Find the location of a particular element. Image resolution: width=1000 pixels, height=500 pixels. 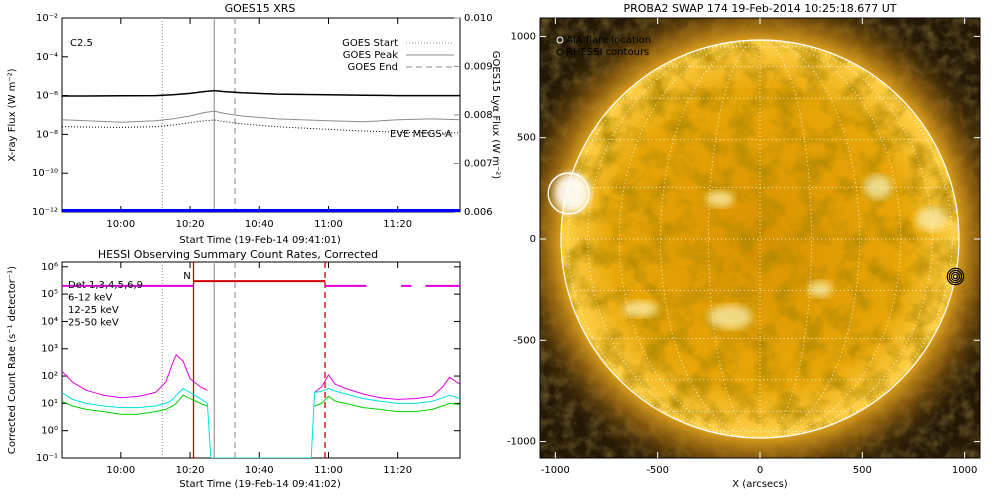

y-tick-label: 10² is located at coordinates (49, 376).